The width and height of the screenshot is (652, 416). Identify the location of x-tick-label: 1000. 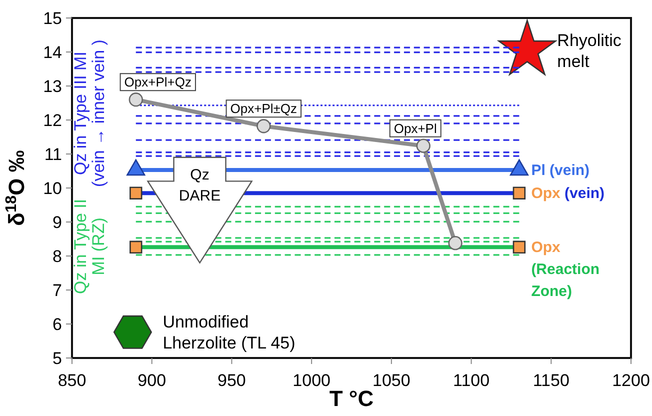
(311, 380).